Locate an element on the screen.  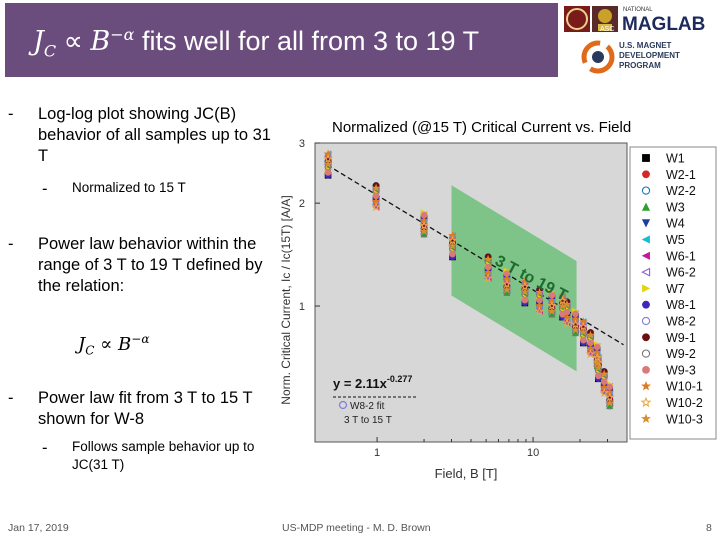
legend-label-w7: W7 is located at coordinates (675, 289).